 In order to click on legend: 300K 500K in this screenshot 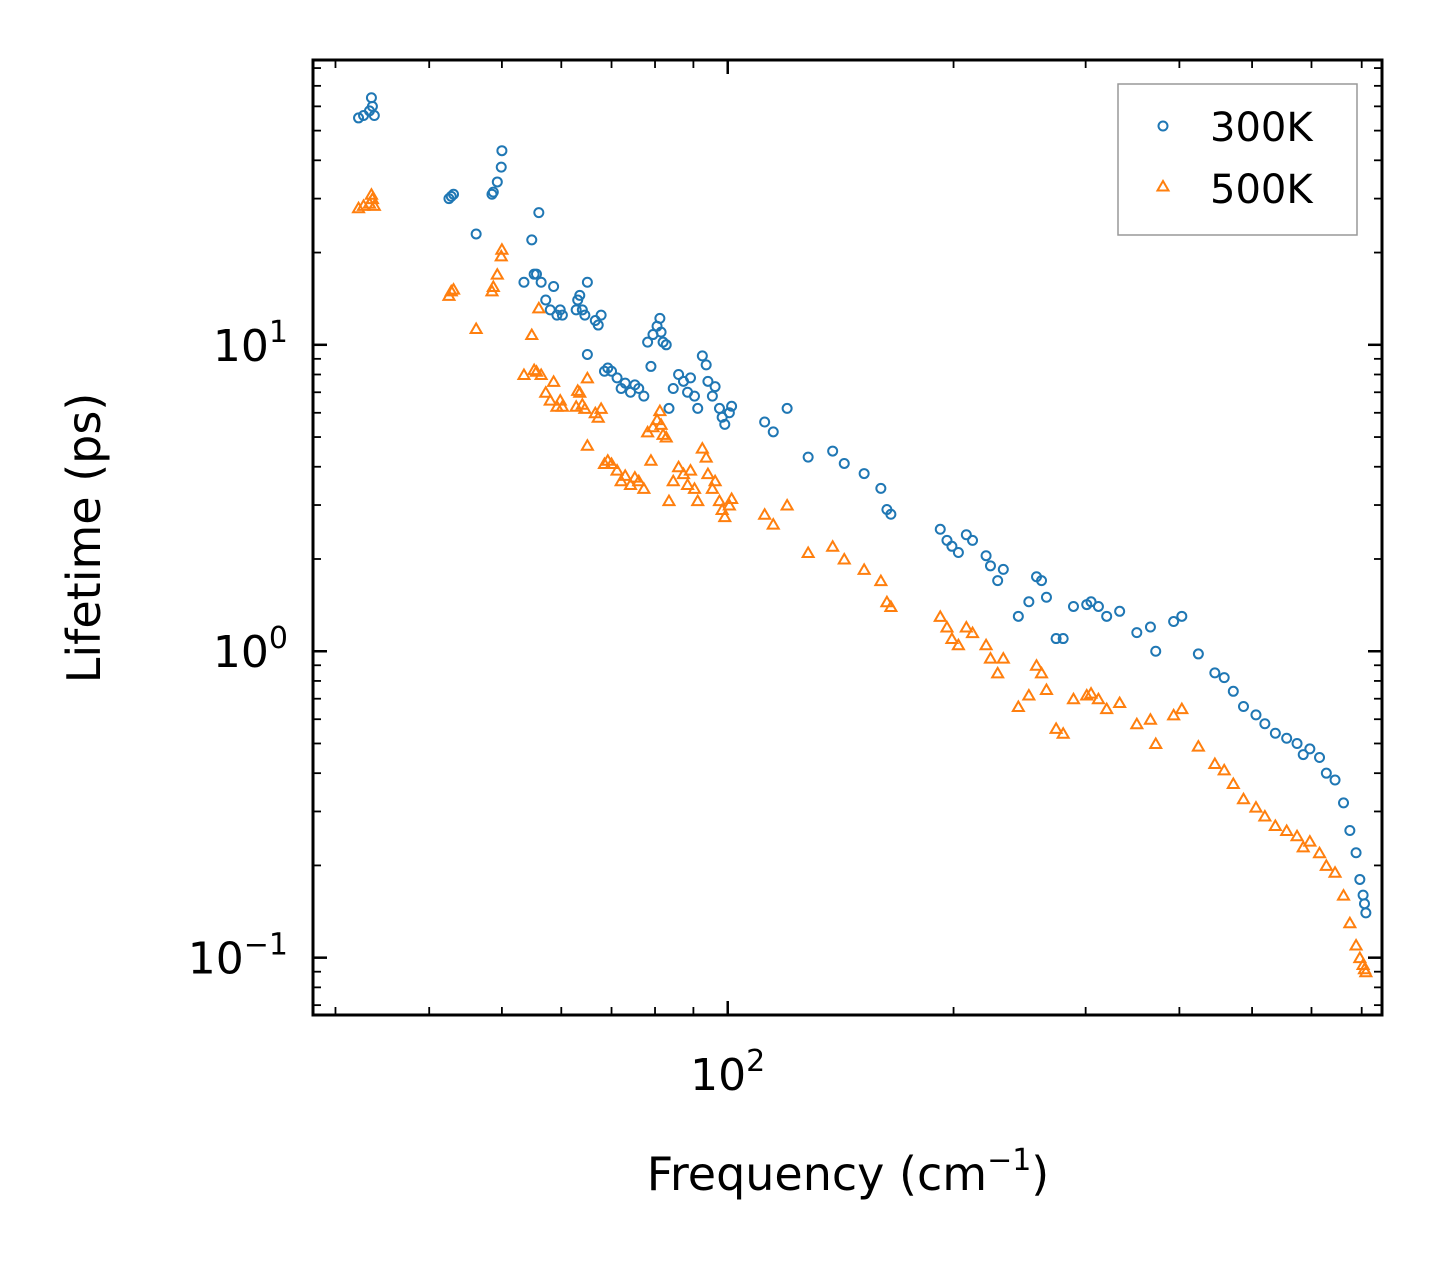, I will do `click(1237, 159)`.